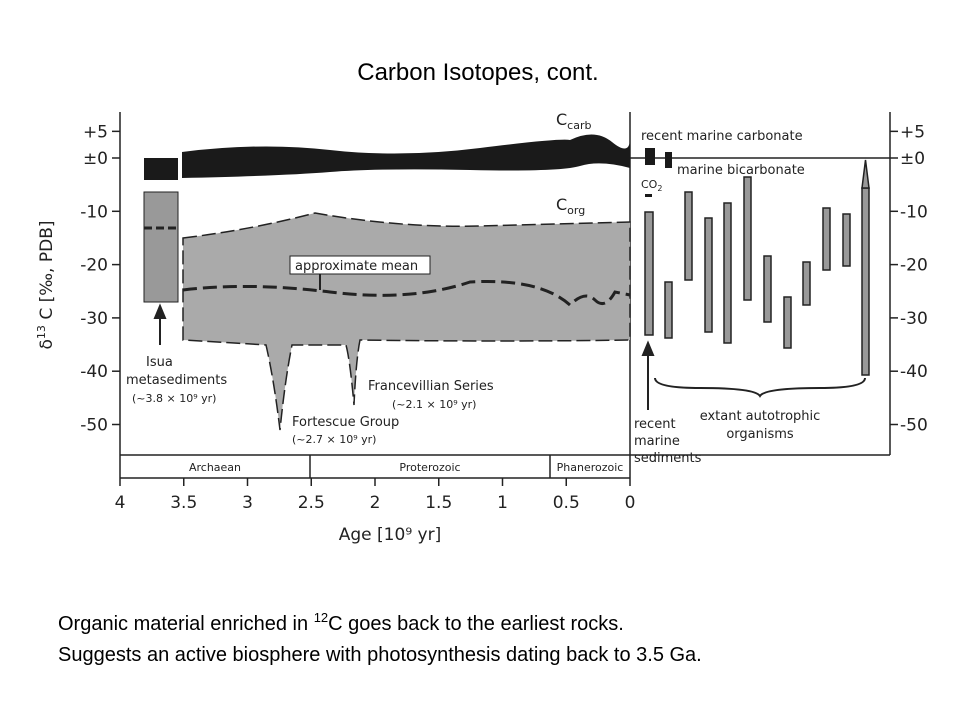  What do you see at coordinates (741, 170) in the screenshot?
I see `bicarbonate: marine bicarbonate` at bounding box center [741, 170].